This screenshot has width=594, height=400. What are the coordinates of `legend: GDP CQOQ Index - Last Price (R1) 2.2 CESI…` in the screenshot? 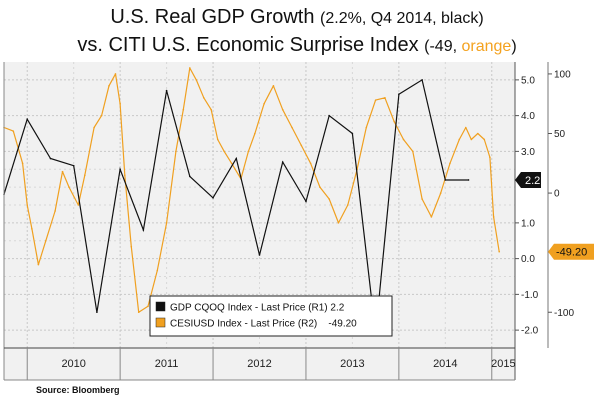 It's located at (271, 316).